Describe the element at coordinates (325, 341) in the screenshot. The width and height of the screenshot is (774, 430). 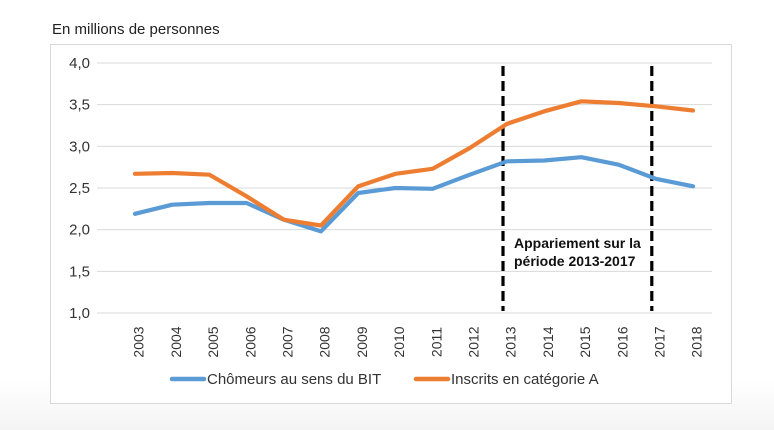
I see `x-tick-label: 2008` at that location.